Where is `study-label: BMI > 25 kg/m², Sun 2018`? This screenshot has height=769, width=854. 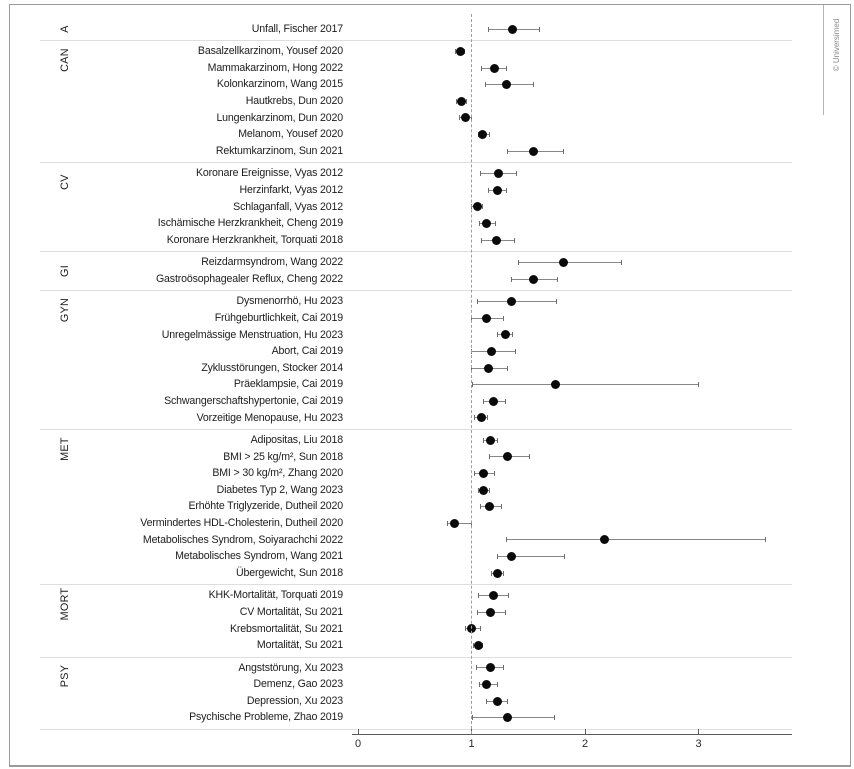 study-label: BMI > 25 kg/m², Sun 2018 is located at coordinates (283, 456).